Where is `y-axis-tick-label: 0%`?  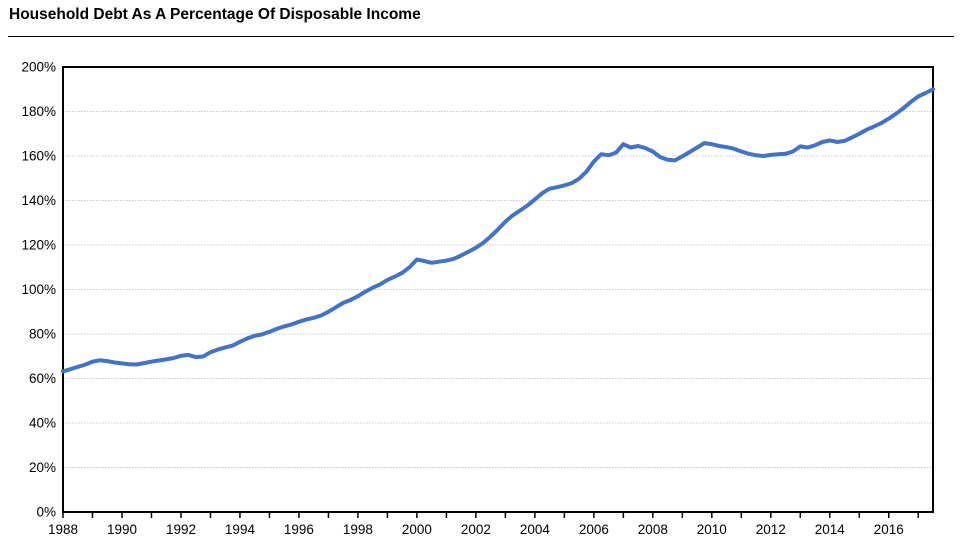 y-axis-tick-label: 0% is located at coordinates (46, 512).